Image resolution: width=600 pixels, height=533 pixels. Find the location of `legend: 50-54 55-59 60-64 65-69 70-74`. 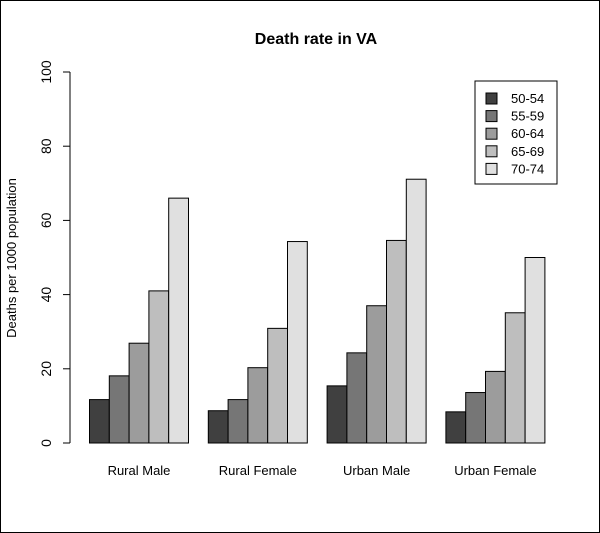

legend: 50-54 55-59 60-64 65-69 70-74 is located at coordinates (516, 132).